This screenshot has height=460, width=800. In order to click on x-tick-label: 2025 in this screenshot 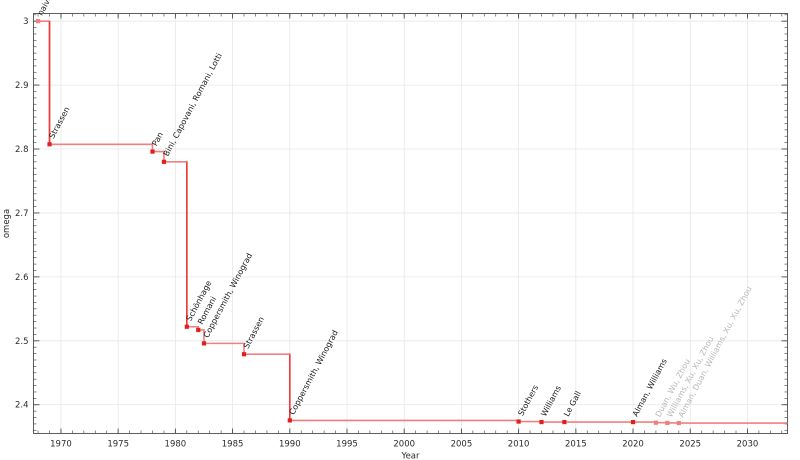, I will do `click(690, 445)`.